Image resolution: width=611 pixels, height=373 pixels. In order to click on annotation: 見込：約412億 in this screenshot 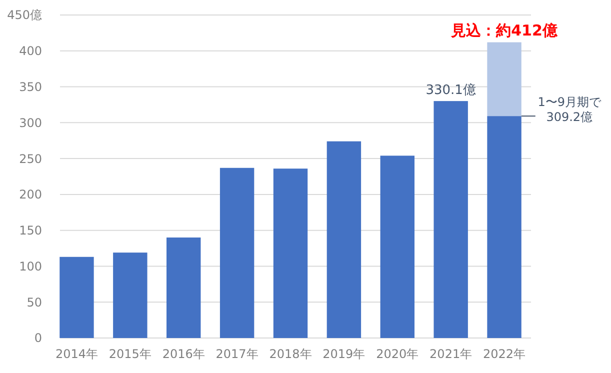, I will do `click(504, 30)`.